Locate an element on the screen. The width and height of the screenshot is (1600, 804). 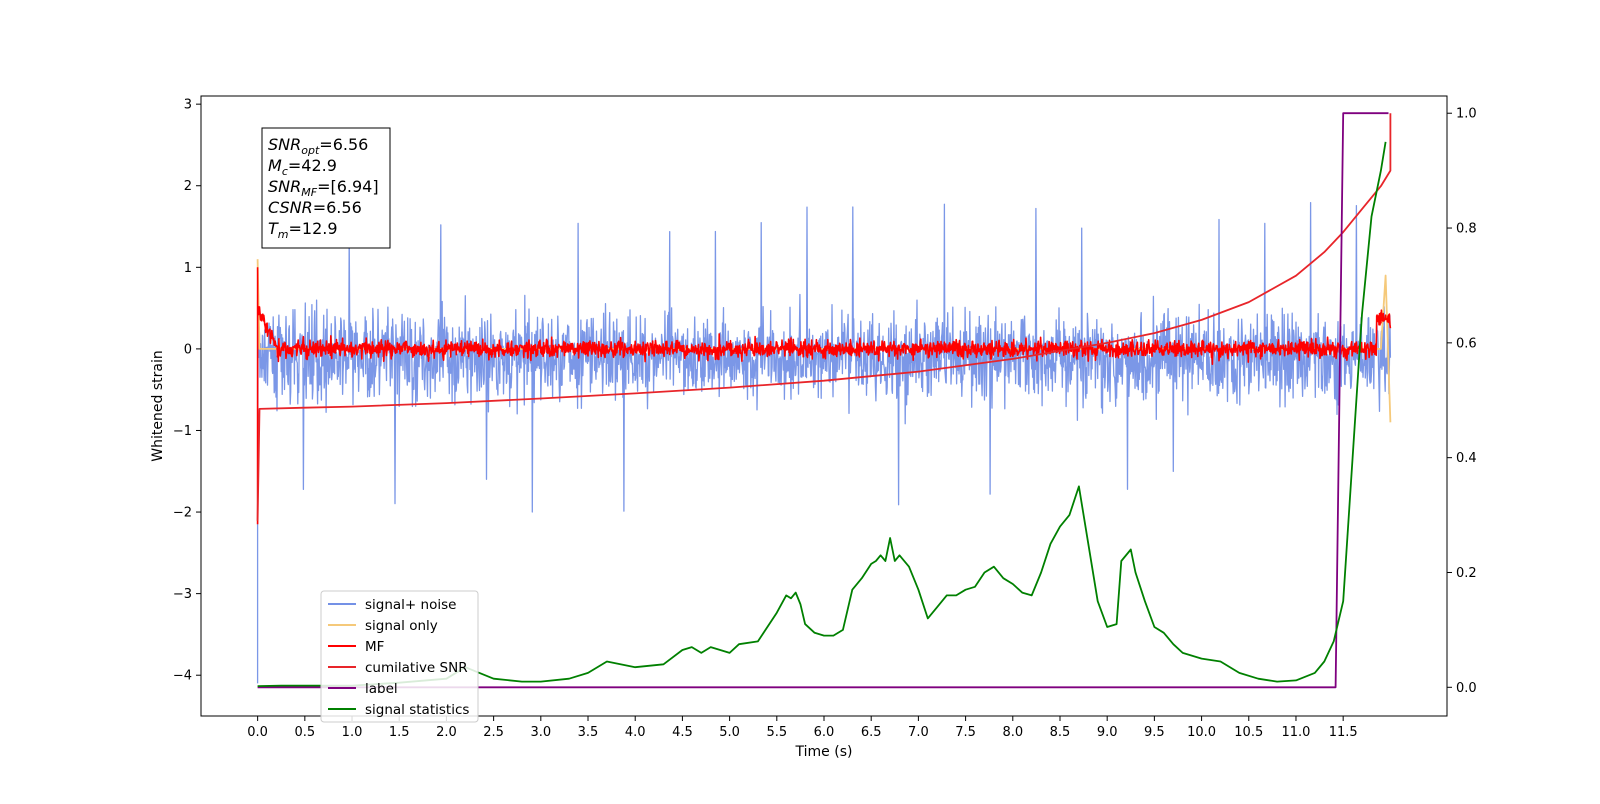
y-tick-label: 2 is located at coordinates (188, 186).